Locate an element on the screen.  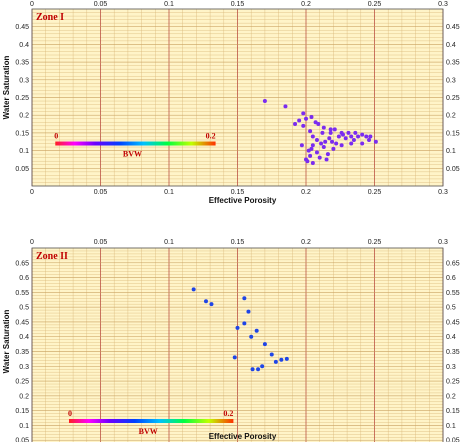
y-tick-label-left: 0.1 is located at coordinates (24, 151).